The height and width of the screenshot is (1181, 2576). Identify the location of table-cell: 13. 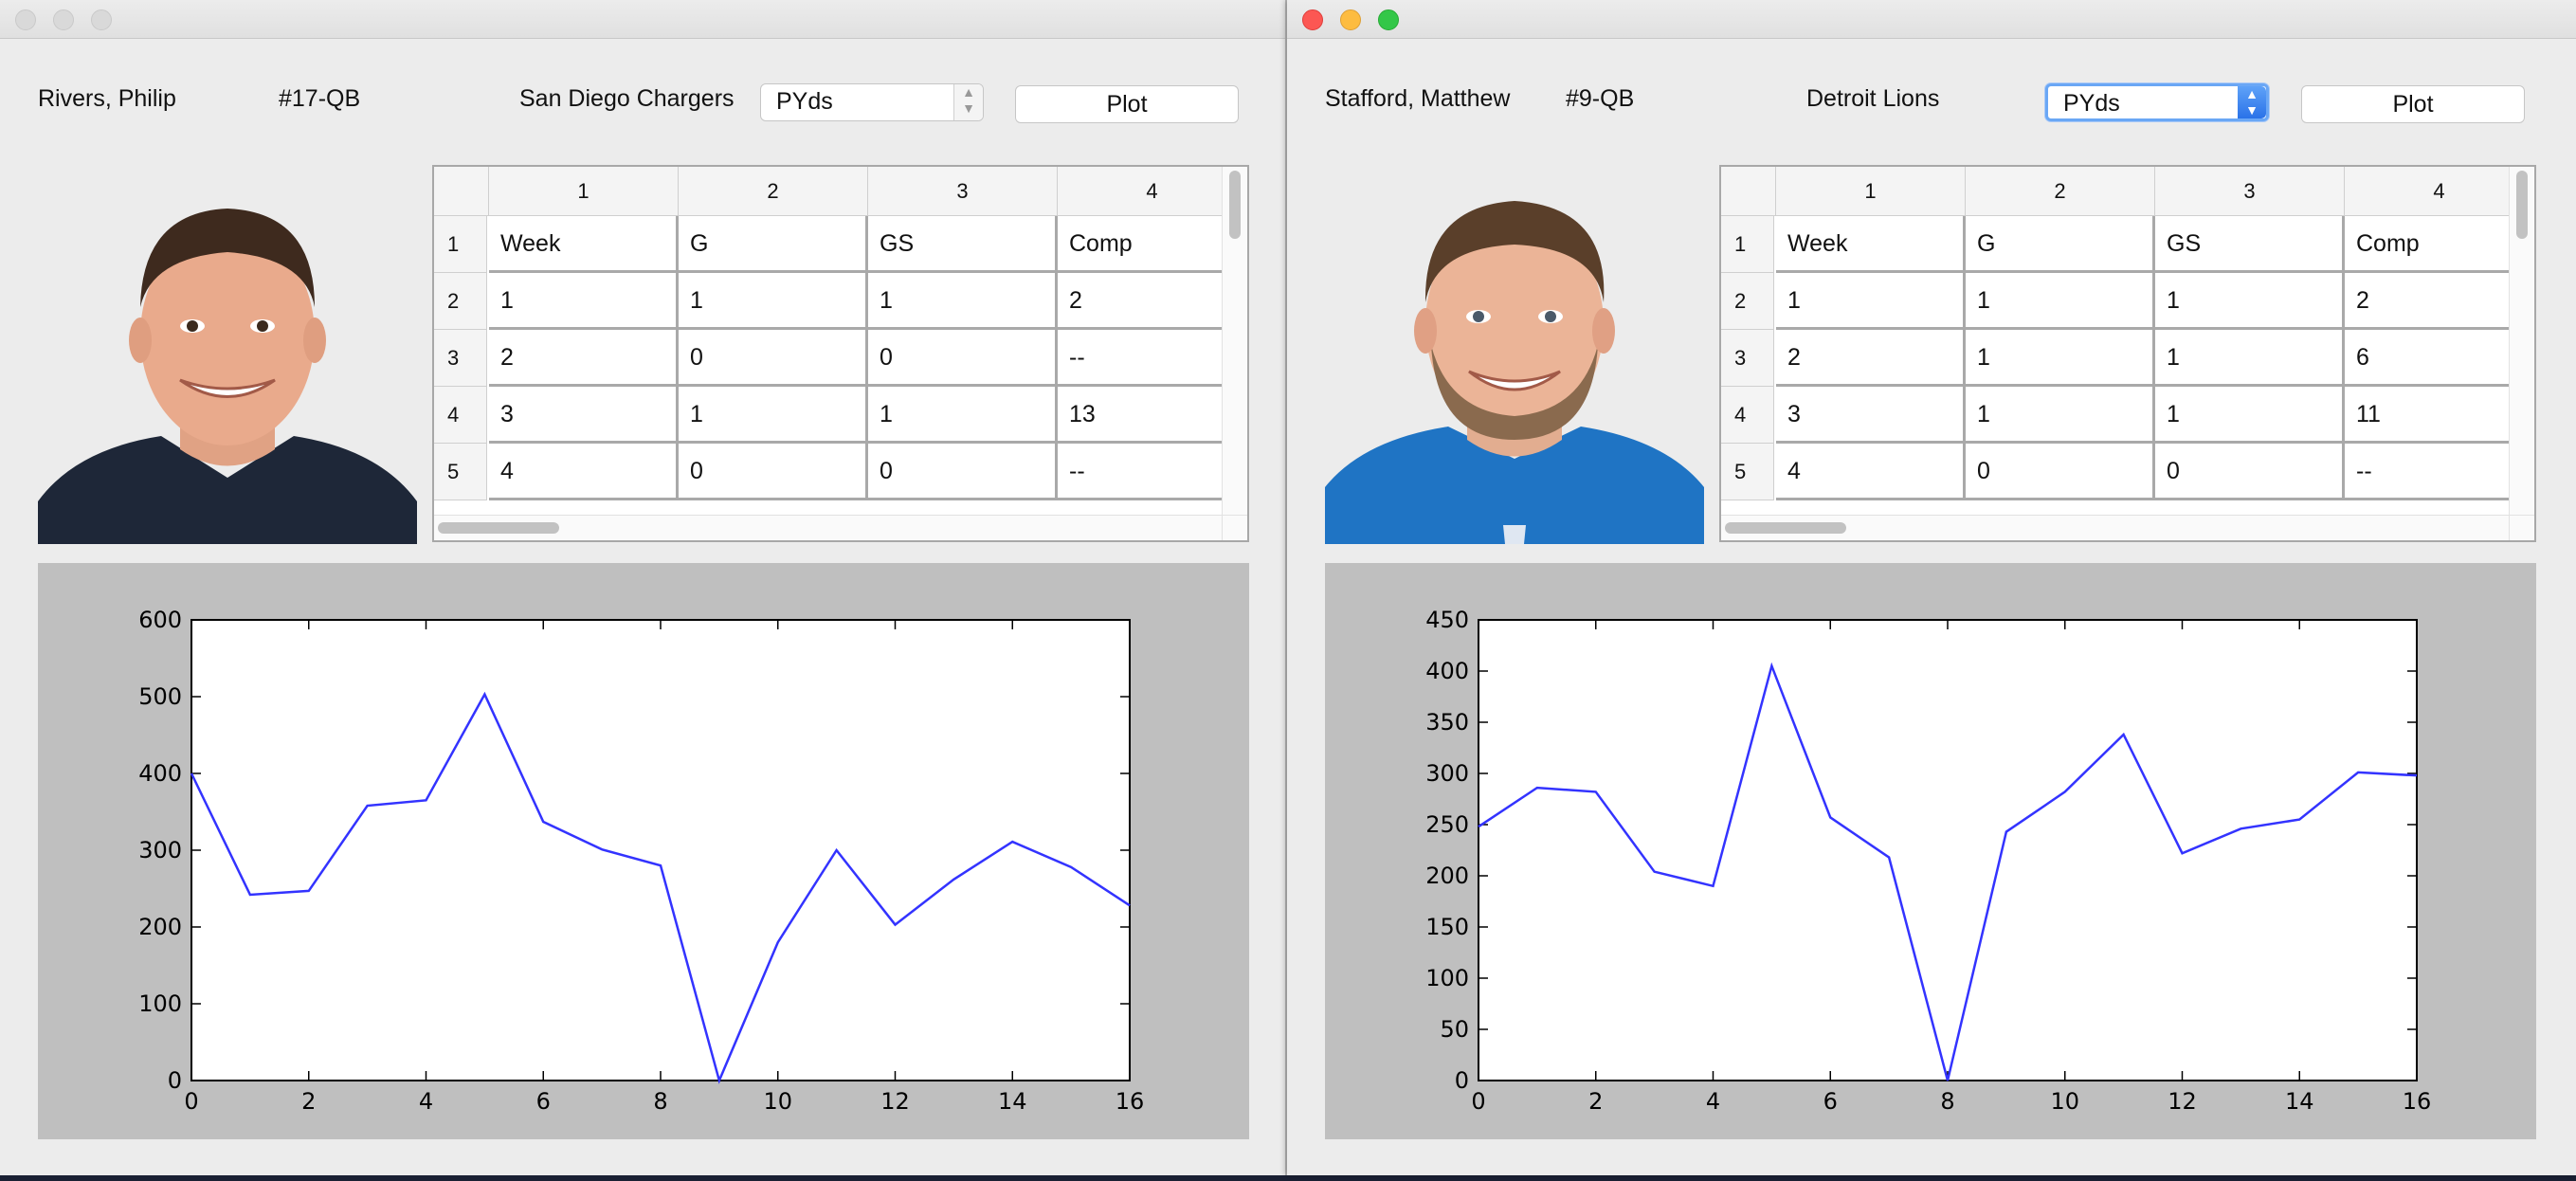
(1152, 415).